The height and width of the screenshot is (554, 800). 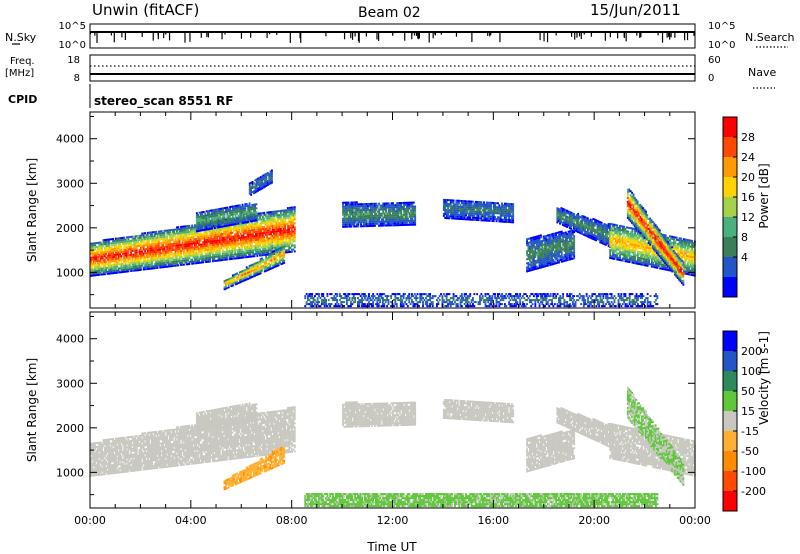 I want to click on nsky-frame, so click(x=392, y=36).